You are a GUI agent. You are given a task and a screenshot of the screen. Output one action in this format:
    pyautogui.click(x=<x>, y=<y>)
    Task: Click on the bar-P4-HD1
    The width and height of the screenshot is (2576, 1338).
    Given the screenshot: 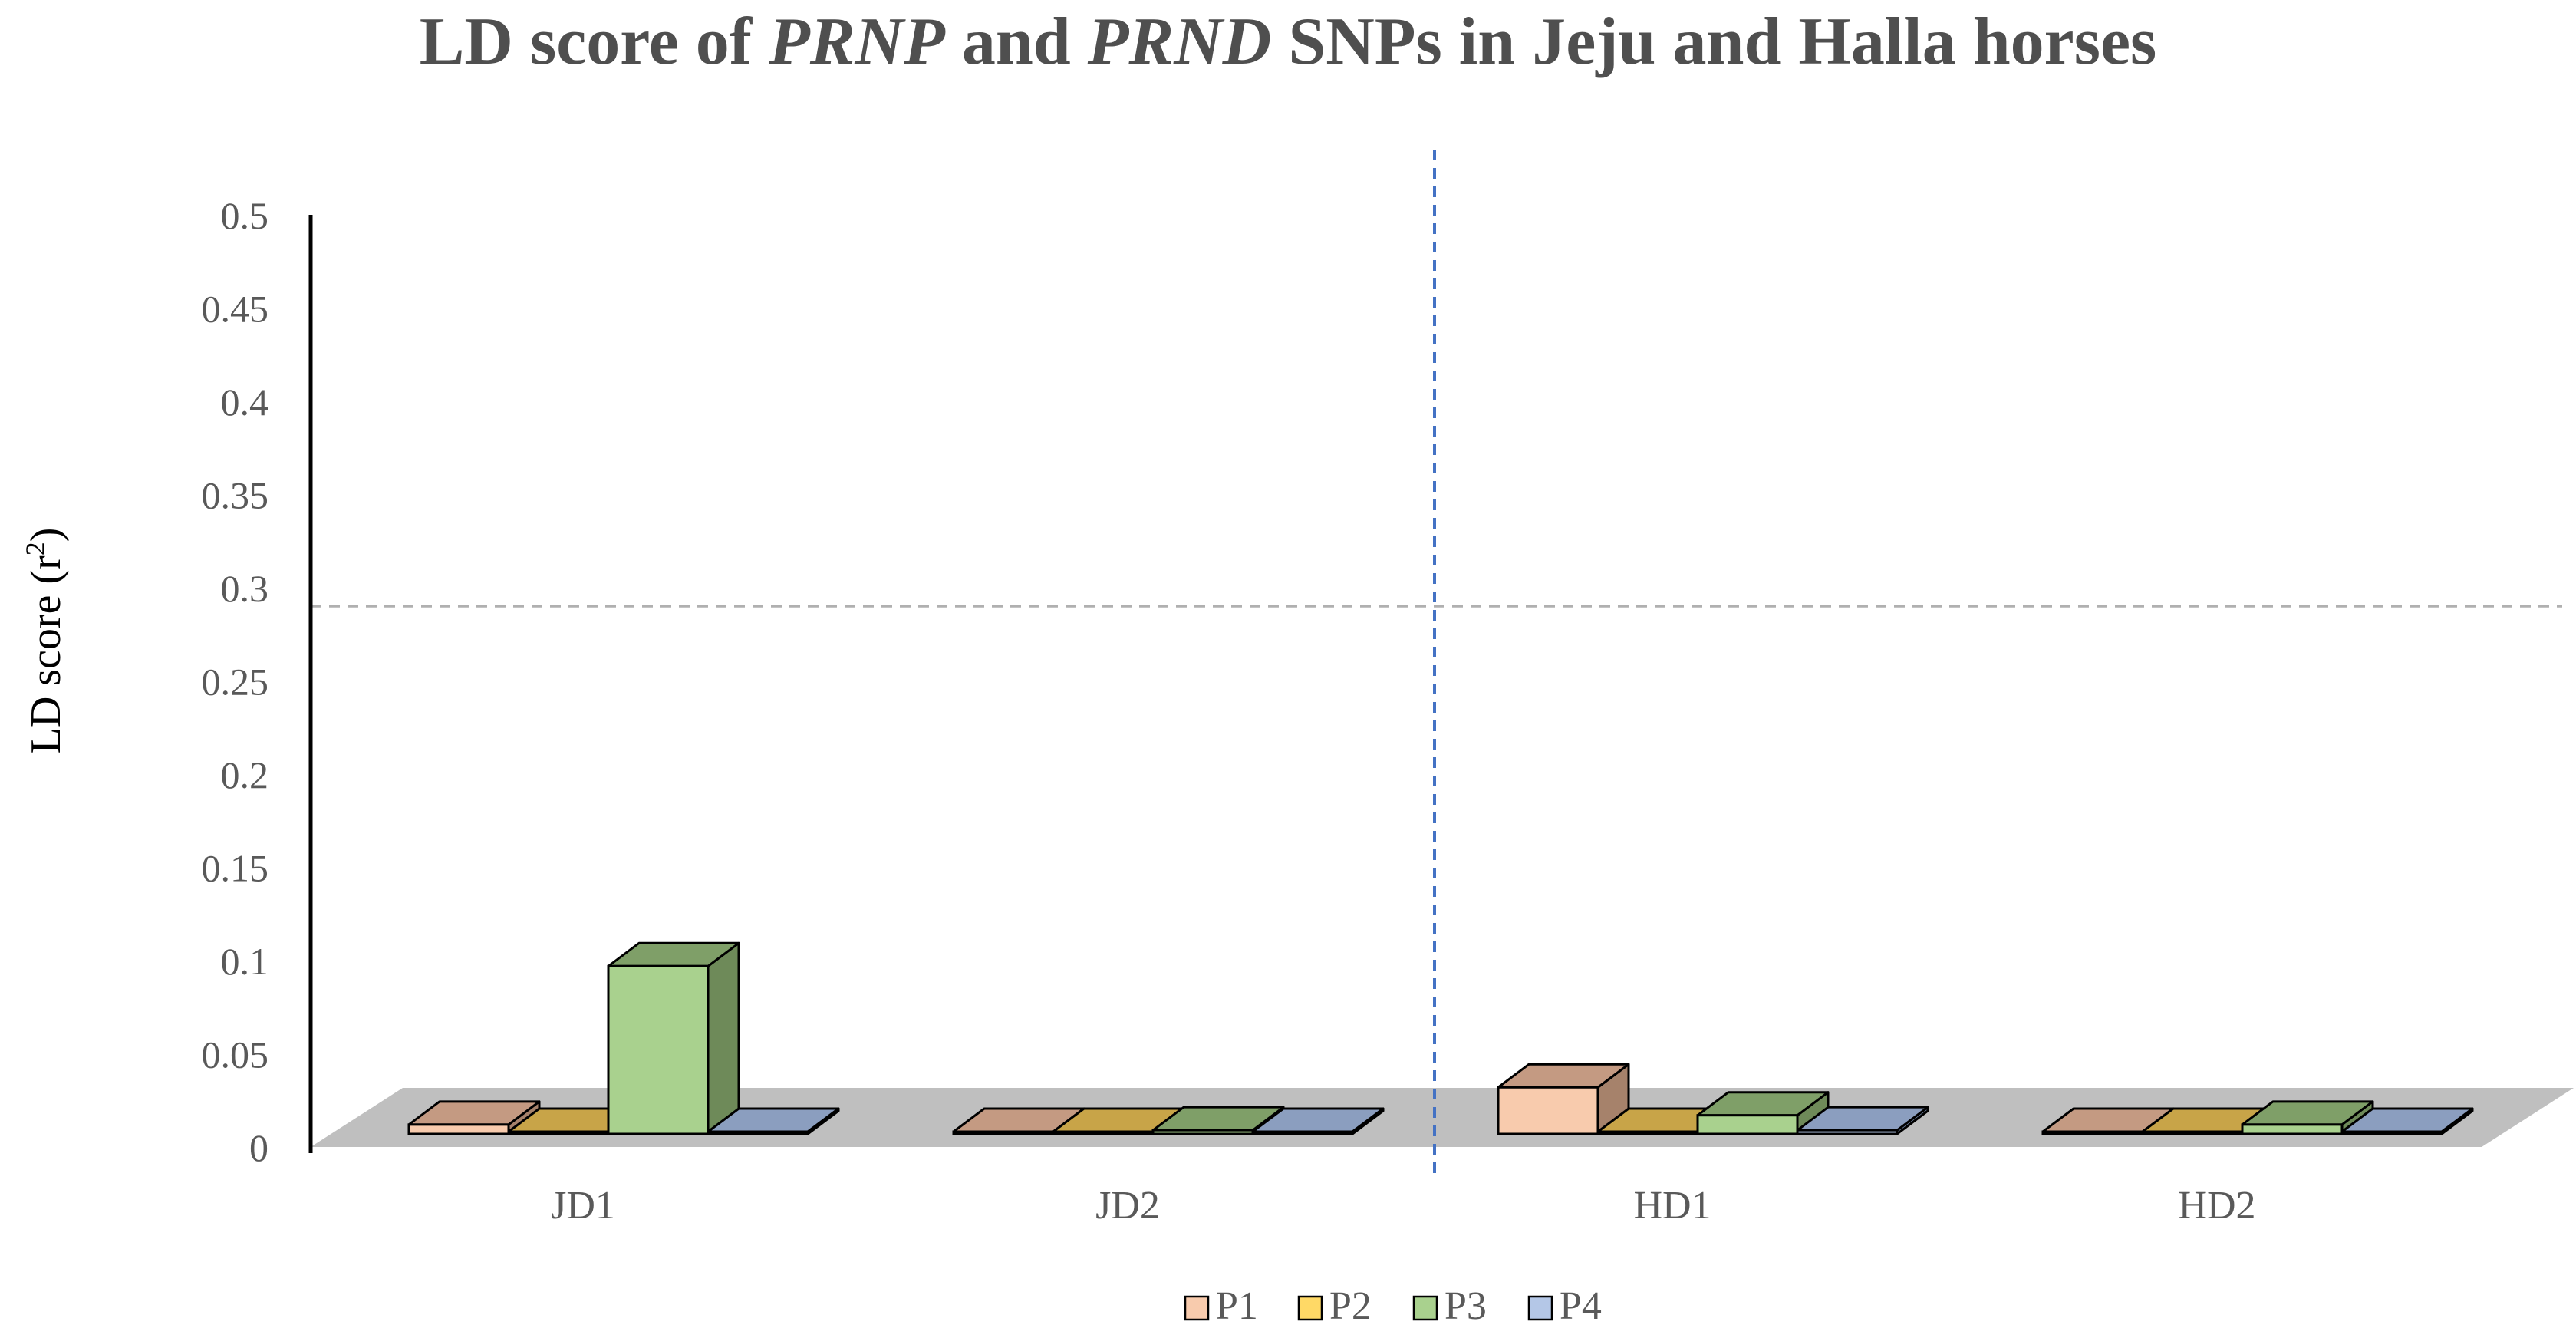 What is the action you would take?
    pyautogui.click(x=1862, y=1120)
    